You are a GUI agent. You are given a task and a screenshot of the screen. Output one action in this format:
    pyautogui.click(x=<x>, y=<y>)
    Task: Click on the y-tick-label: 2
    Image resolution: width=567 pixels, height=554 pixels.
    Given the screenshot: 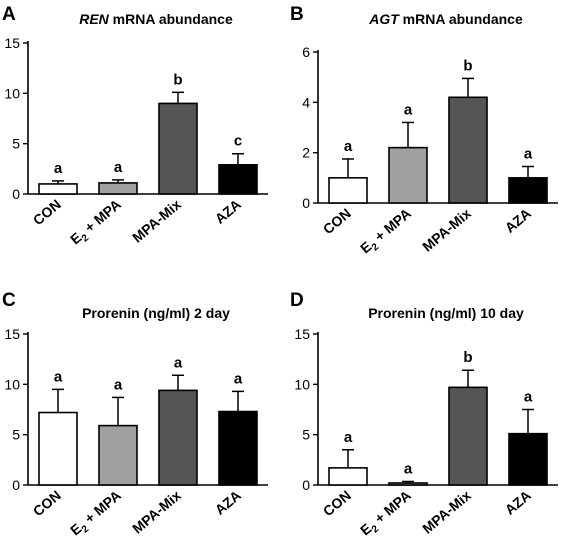 What is the action you would take?
    pyautogui.click(x=306, y=153)
    